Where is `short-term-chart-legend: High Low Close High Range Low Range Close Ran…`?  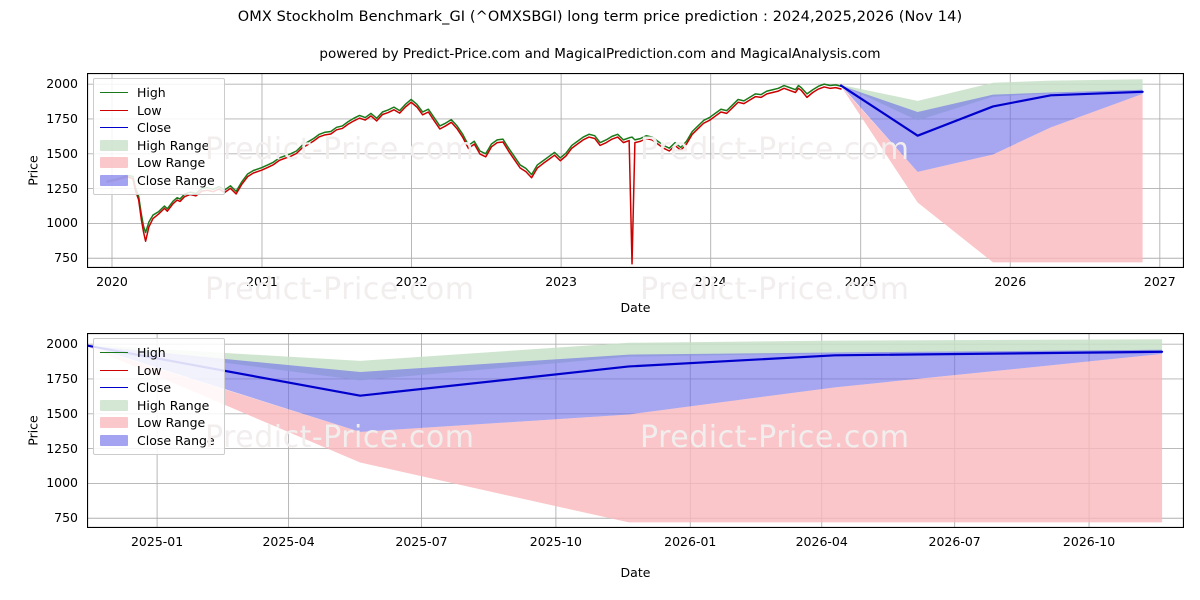 short-term-chart-legend: High Low Close High Range Low Range Close Ran… is located at coordinates (159, 396).